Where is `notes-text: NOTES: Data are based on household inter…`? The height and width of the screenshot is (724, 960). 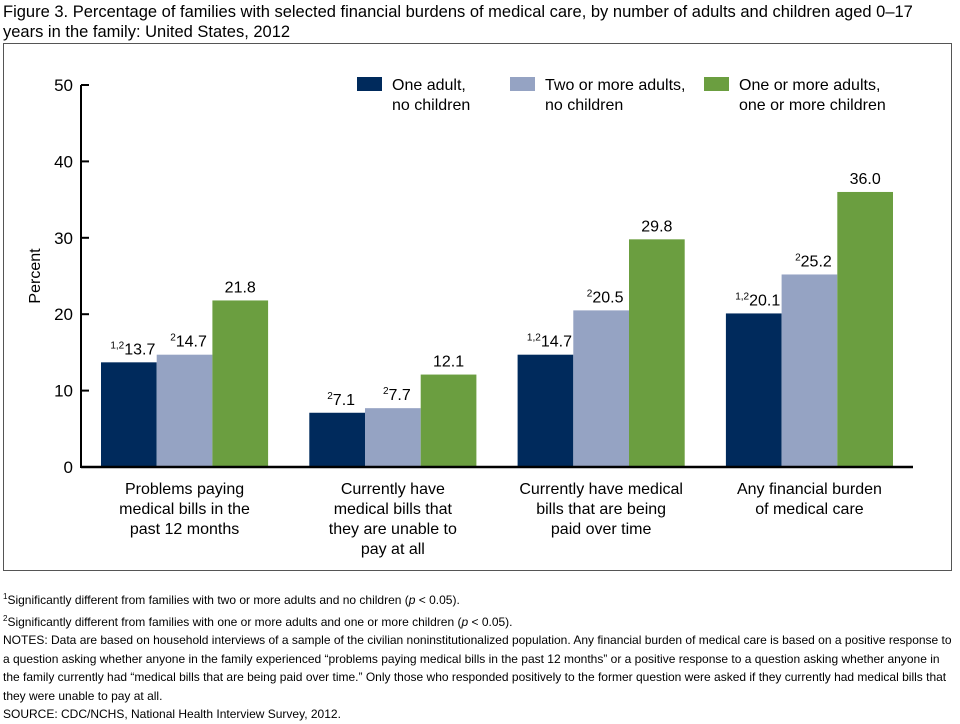 notes-text: NOTES: Data are based on household inter… is located at coordinates (477, 668).